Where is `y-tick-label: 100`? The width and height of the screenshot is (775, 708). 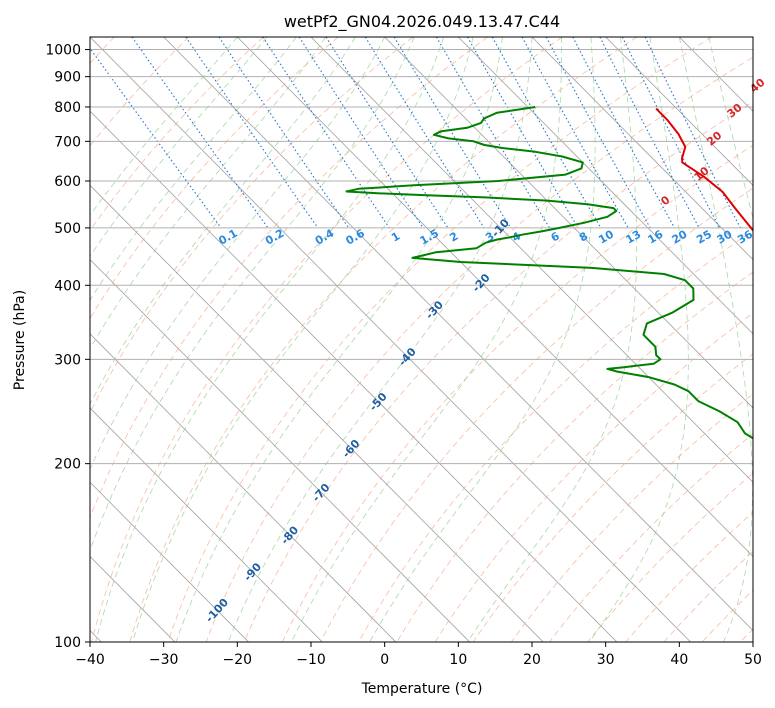 y-tick-label: 100 is located at coordinates (67, 643).